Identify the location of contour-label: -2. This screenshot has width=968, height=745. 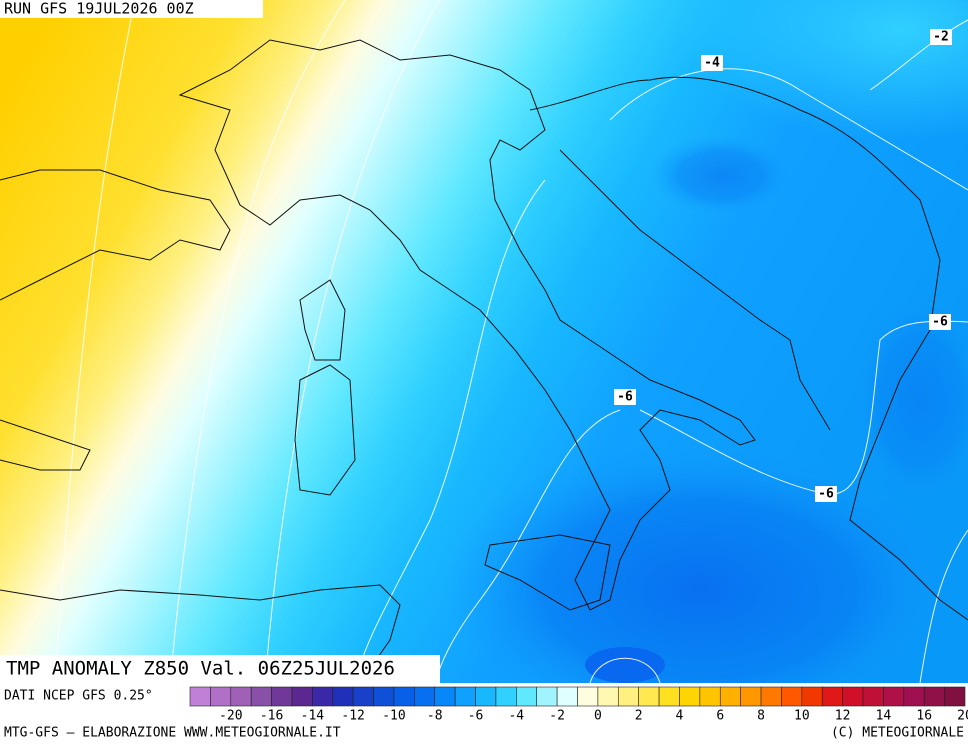
(941, 37).